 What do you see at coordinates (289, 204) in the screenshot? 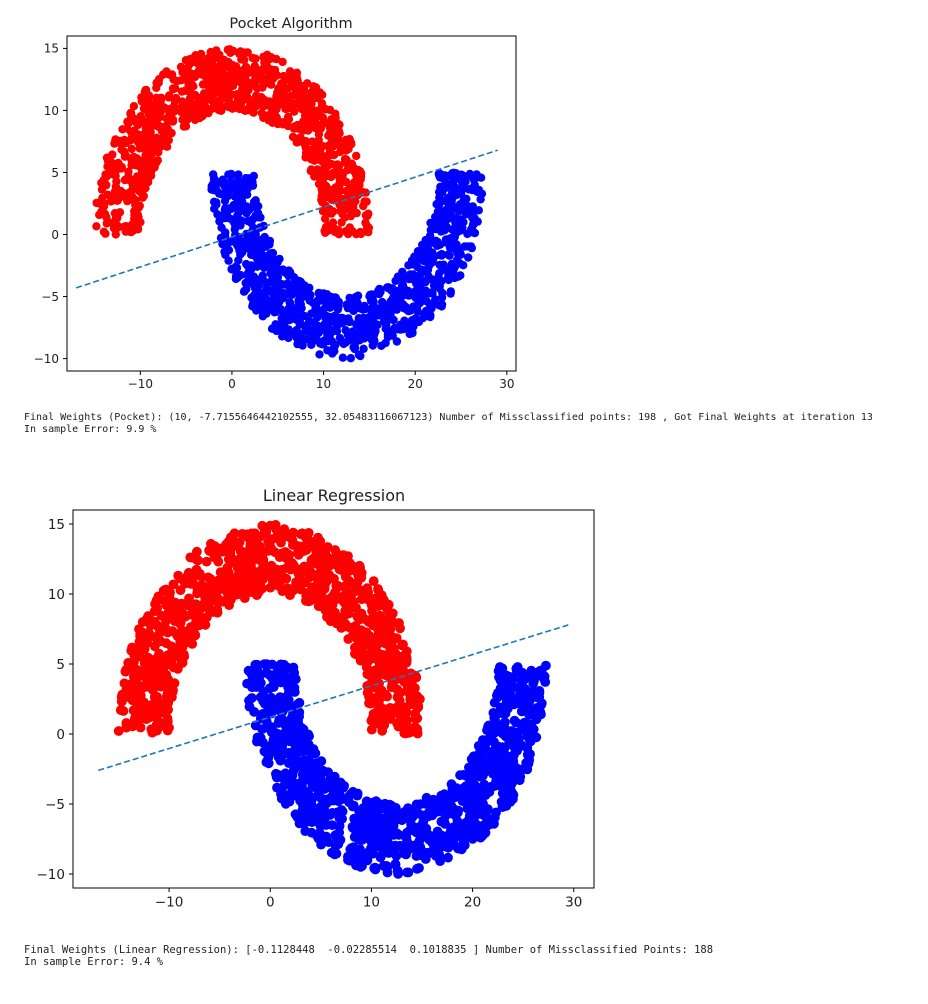
I see `scatter-points` at bounding box center [289, 204].